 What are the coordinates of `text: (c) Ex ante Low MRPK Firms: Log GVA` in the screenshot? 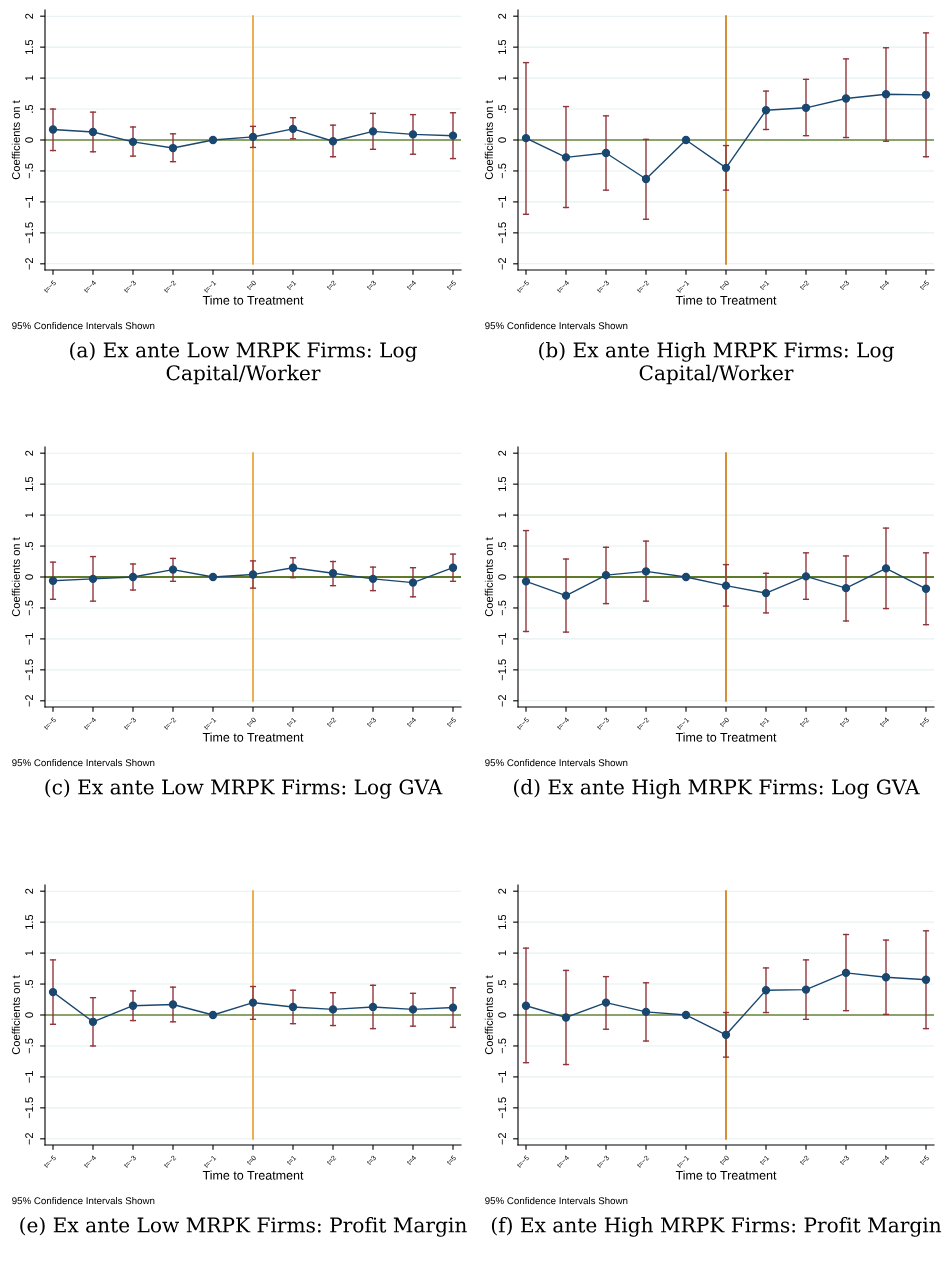 It's located at (244, 789).